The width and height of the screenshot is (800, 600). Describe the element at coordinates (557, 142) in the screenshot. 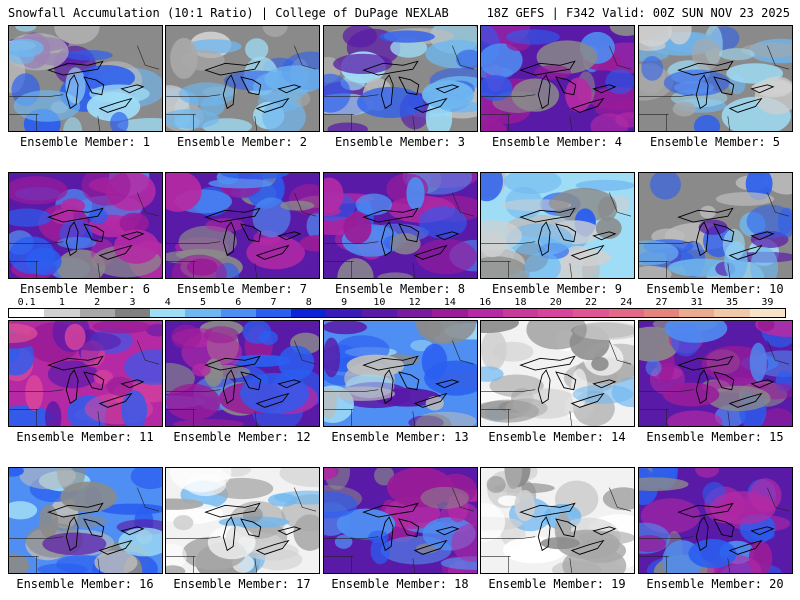

I see `ensemble-member-label: Ensemble Member: 4` at that location.